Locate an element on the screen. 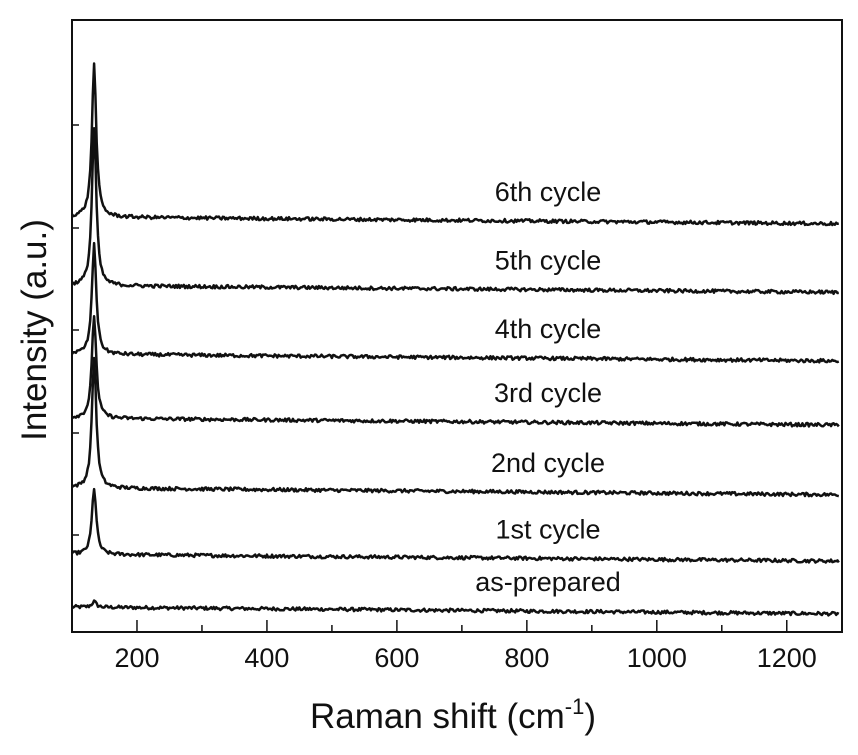 The height and width of the screenshot is (755, 858). x-tick-label: 400 is located at coordinates (266, 658).